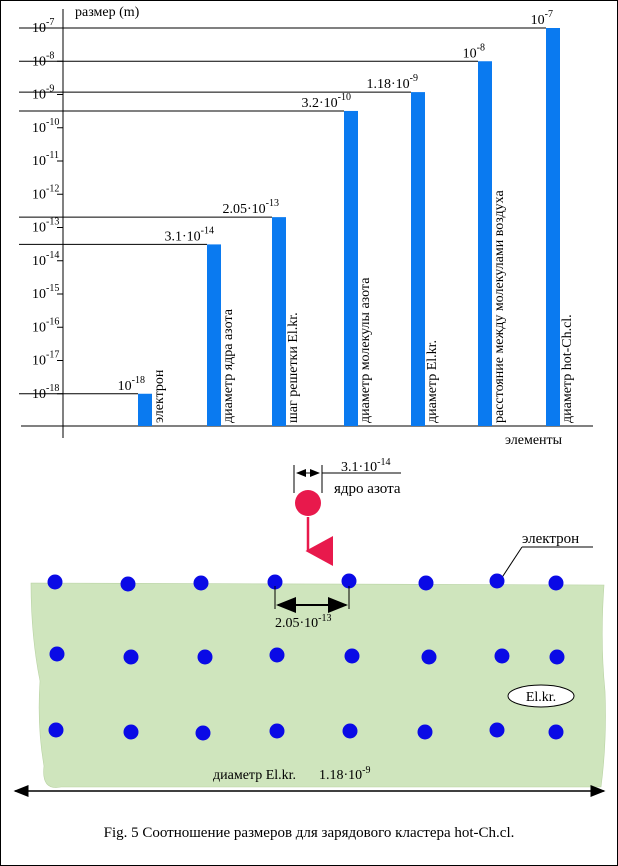 This screenshot has height=866, width=618. Describe the element at coordinates (228, 365) in the screenshot. I see `bar-category-label: диаметр ядра азота` at that location.